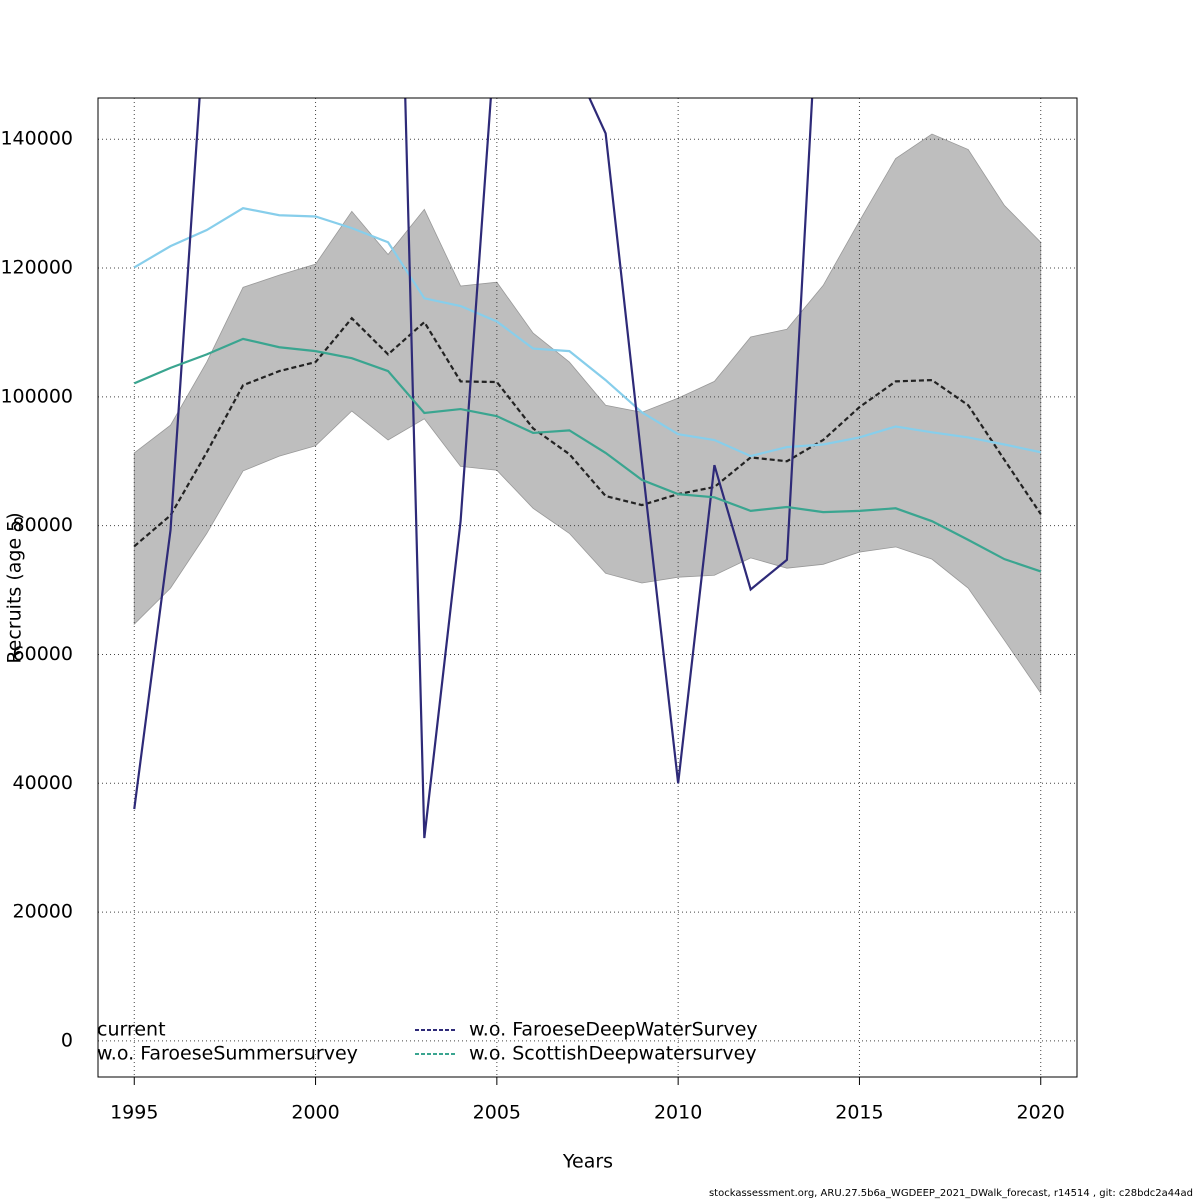 The width and height of the screenshot is (1200, 1204). What do you see at coordinates (36, 268) in the screenshot?
I see `y-tick-label: 120000` at bounding box center [36, 268].